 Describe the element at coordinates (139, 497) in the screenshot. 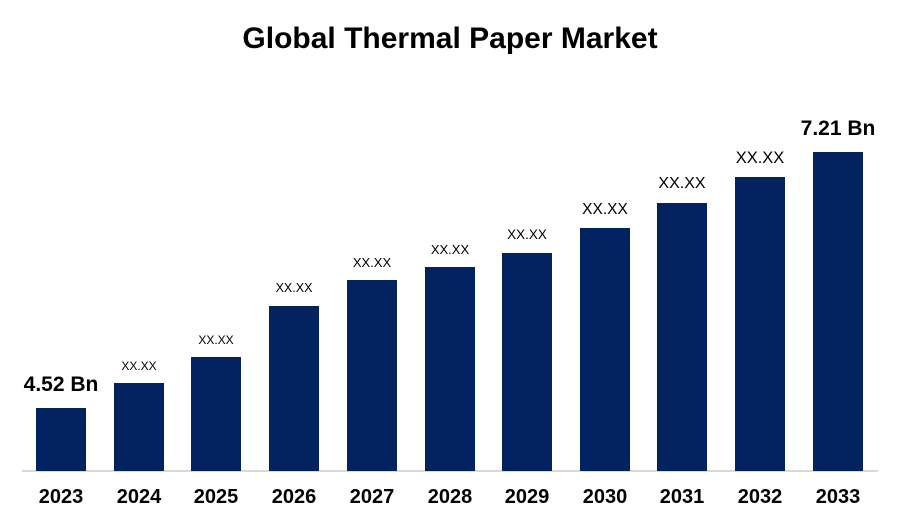

I see `x-axis-label-2024: 2024` at that location.